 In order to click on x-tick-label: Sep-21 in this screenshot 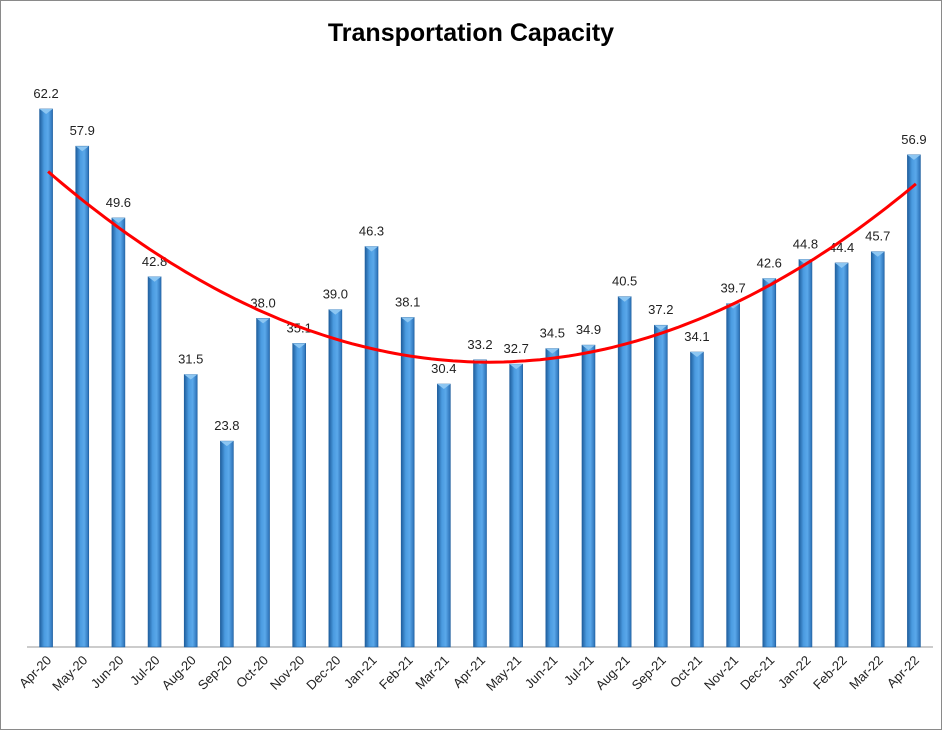, I will do `click(649, 673)`.